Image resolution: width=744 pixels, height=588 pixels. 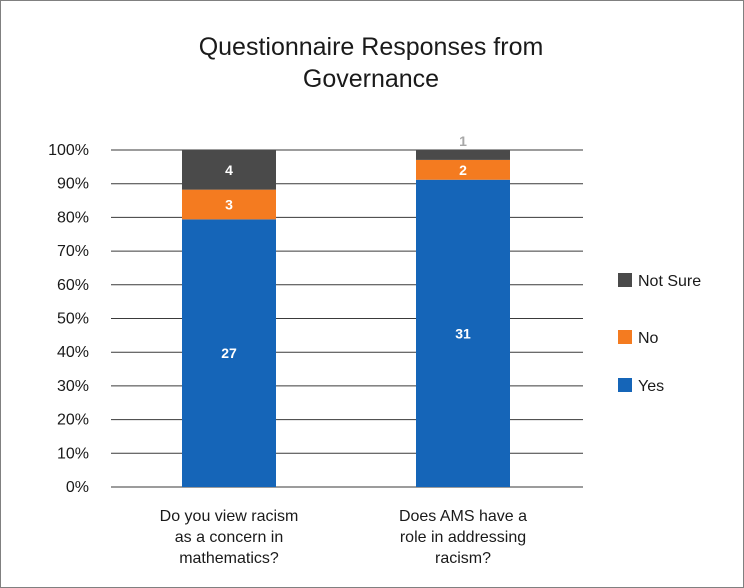 What do you see at coordinates (463, 558) in the screenshot?
I see `x-category-label: racism?` at bounding box center [463, 558].